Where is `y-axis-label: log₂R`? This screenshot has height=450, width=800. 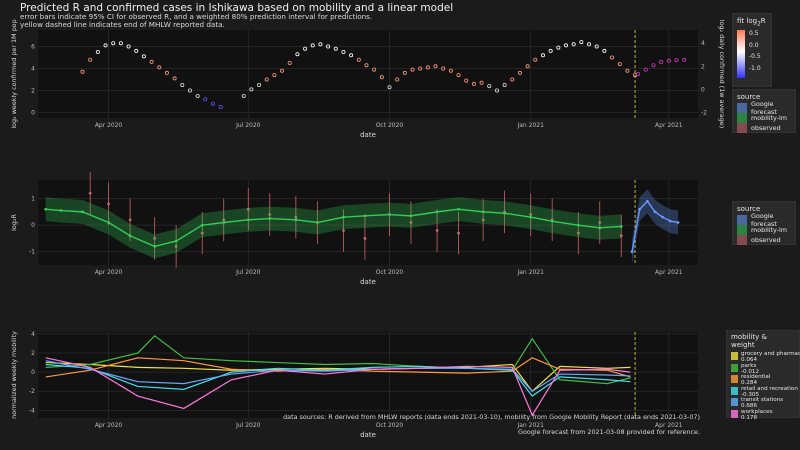
y-axis-label: log₂R is located at coordinates (14, 222).